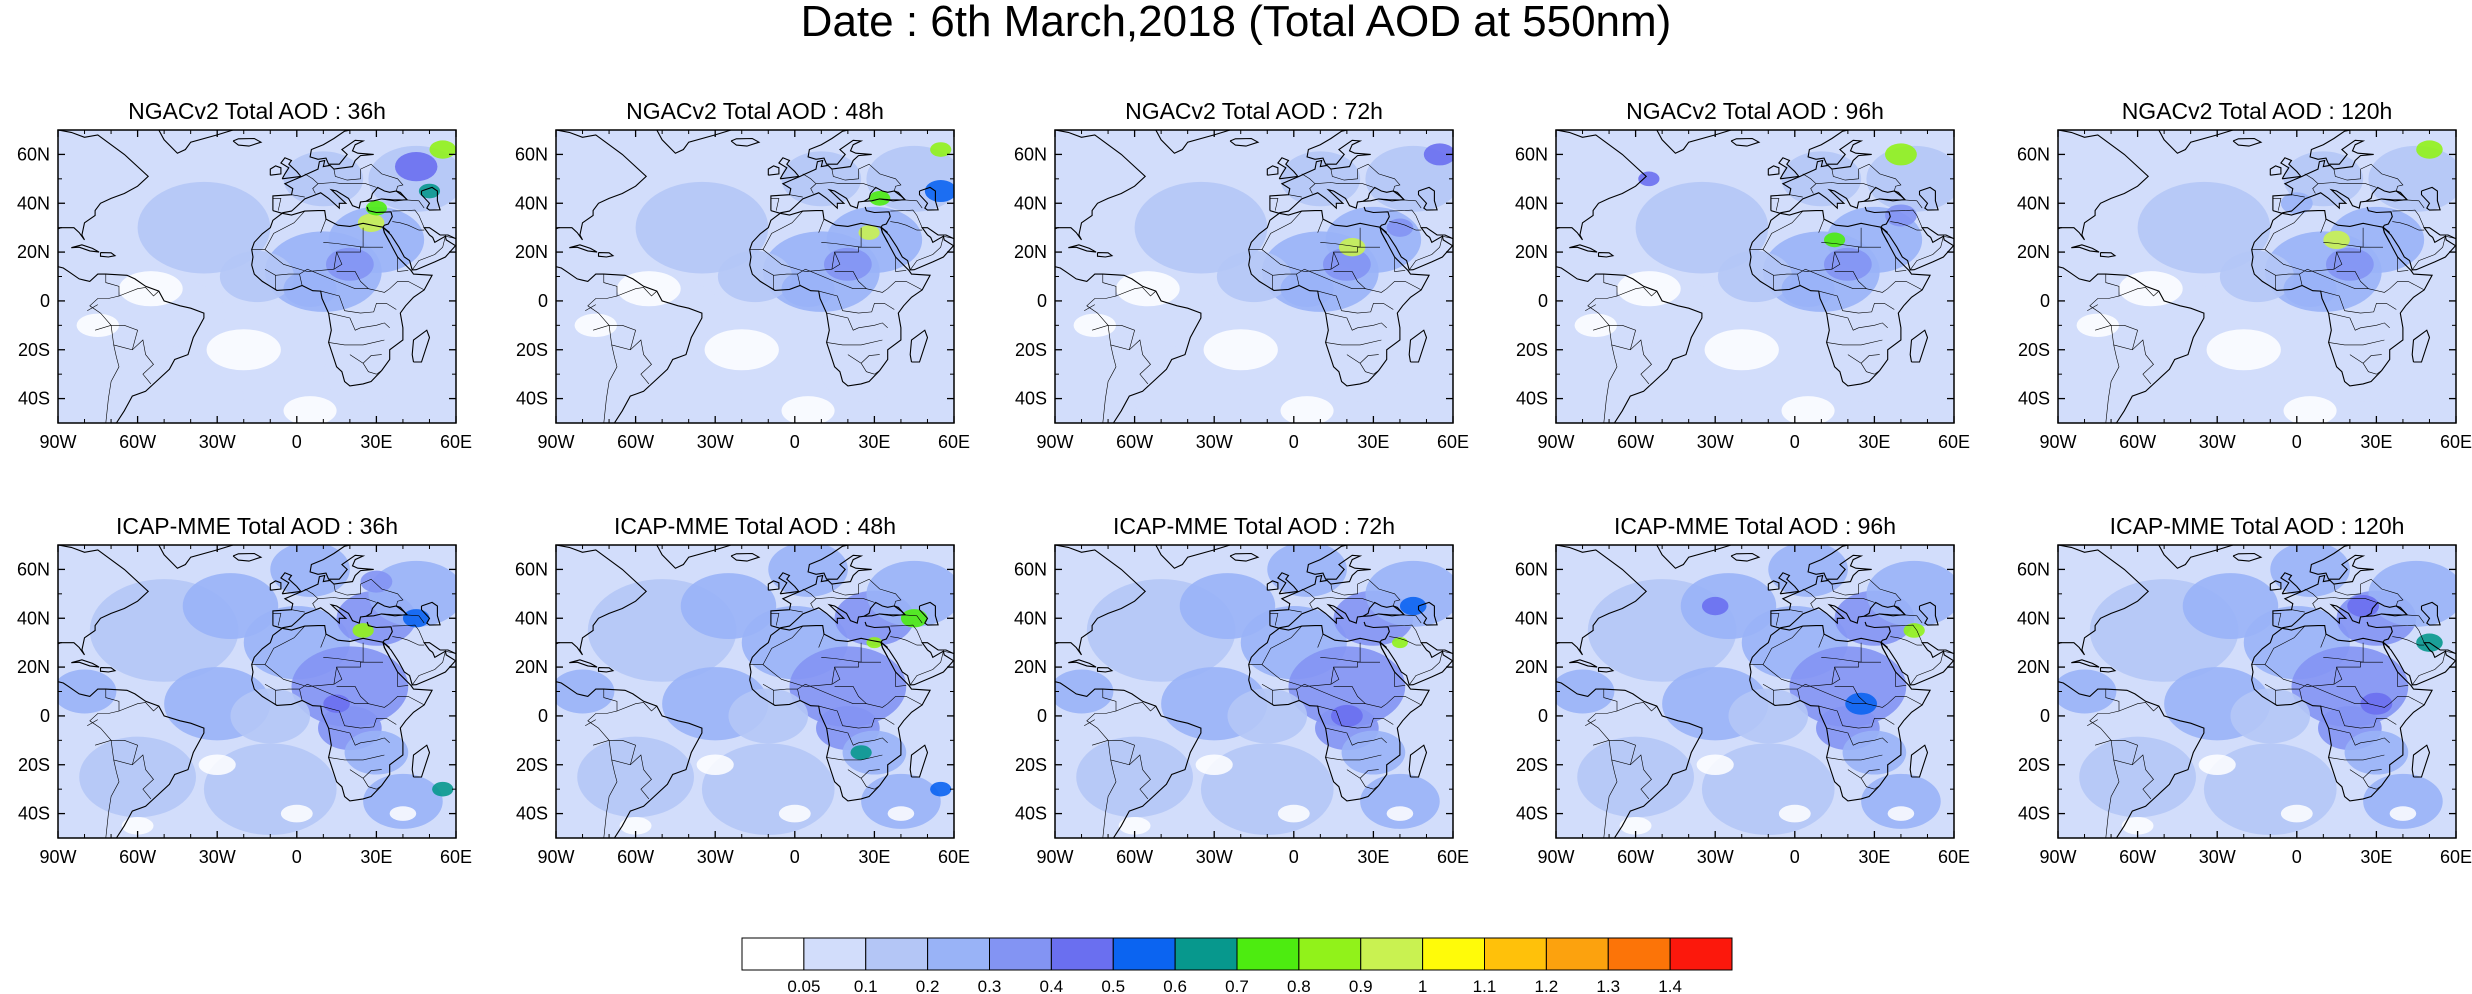  Describe the element at coordinates (257, 276) in the screenshot. I see `aod-field` at that location.